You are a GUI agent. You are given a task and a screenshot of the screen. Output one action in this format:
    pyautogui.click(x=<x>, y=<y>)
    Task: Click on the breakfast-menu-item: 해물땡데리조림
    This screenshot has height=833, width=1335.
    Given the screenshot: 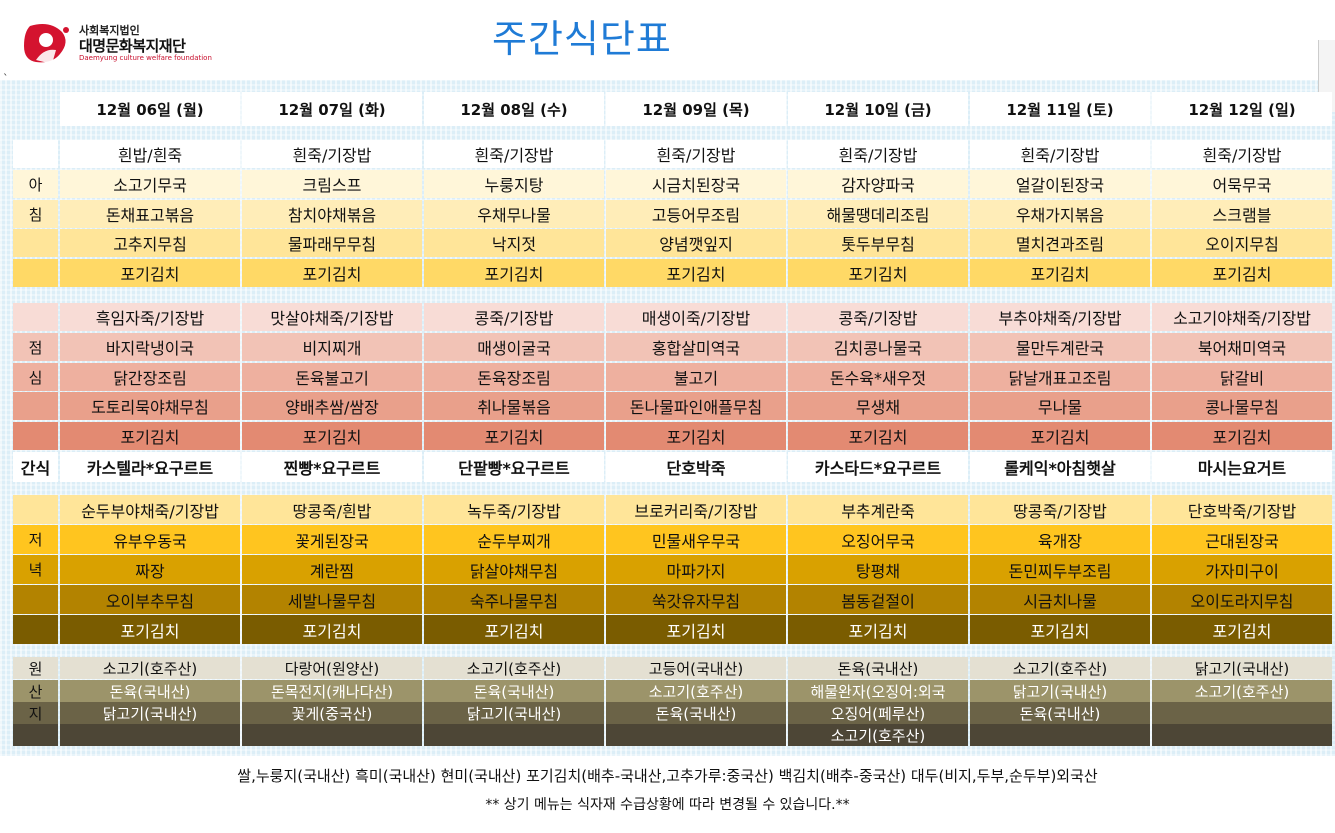 What is the action you would take?
    pyautogui.click(x=878, y=214)
    